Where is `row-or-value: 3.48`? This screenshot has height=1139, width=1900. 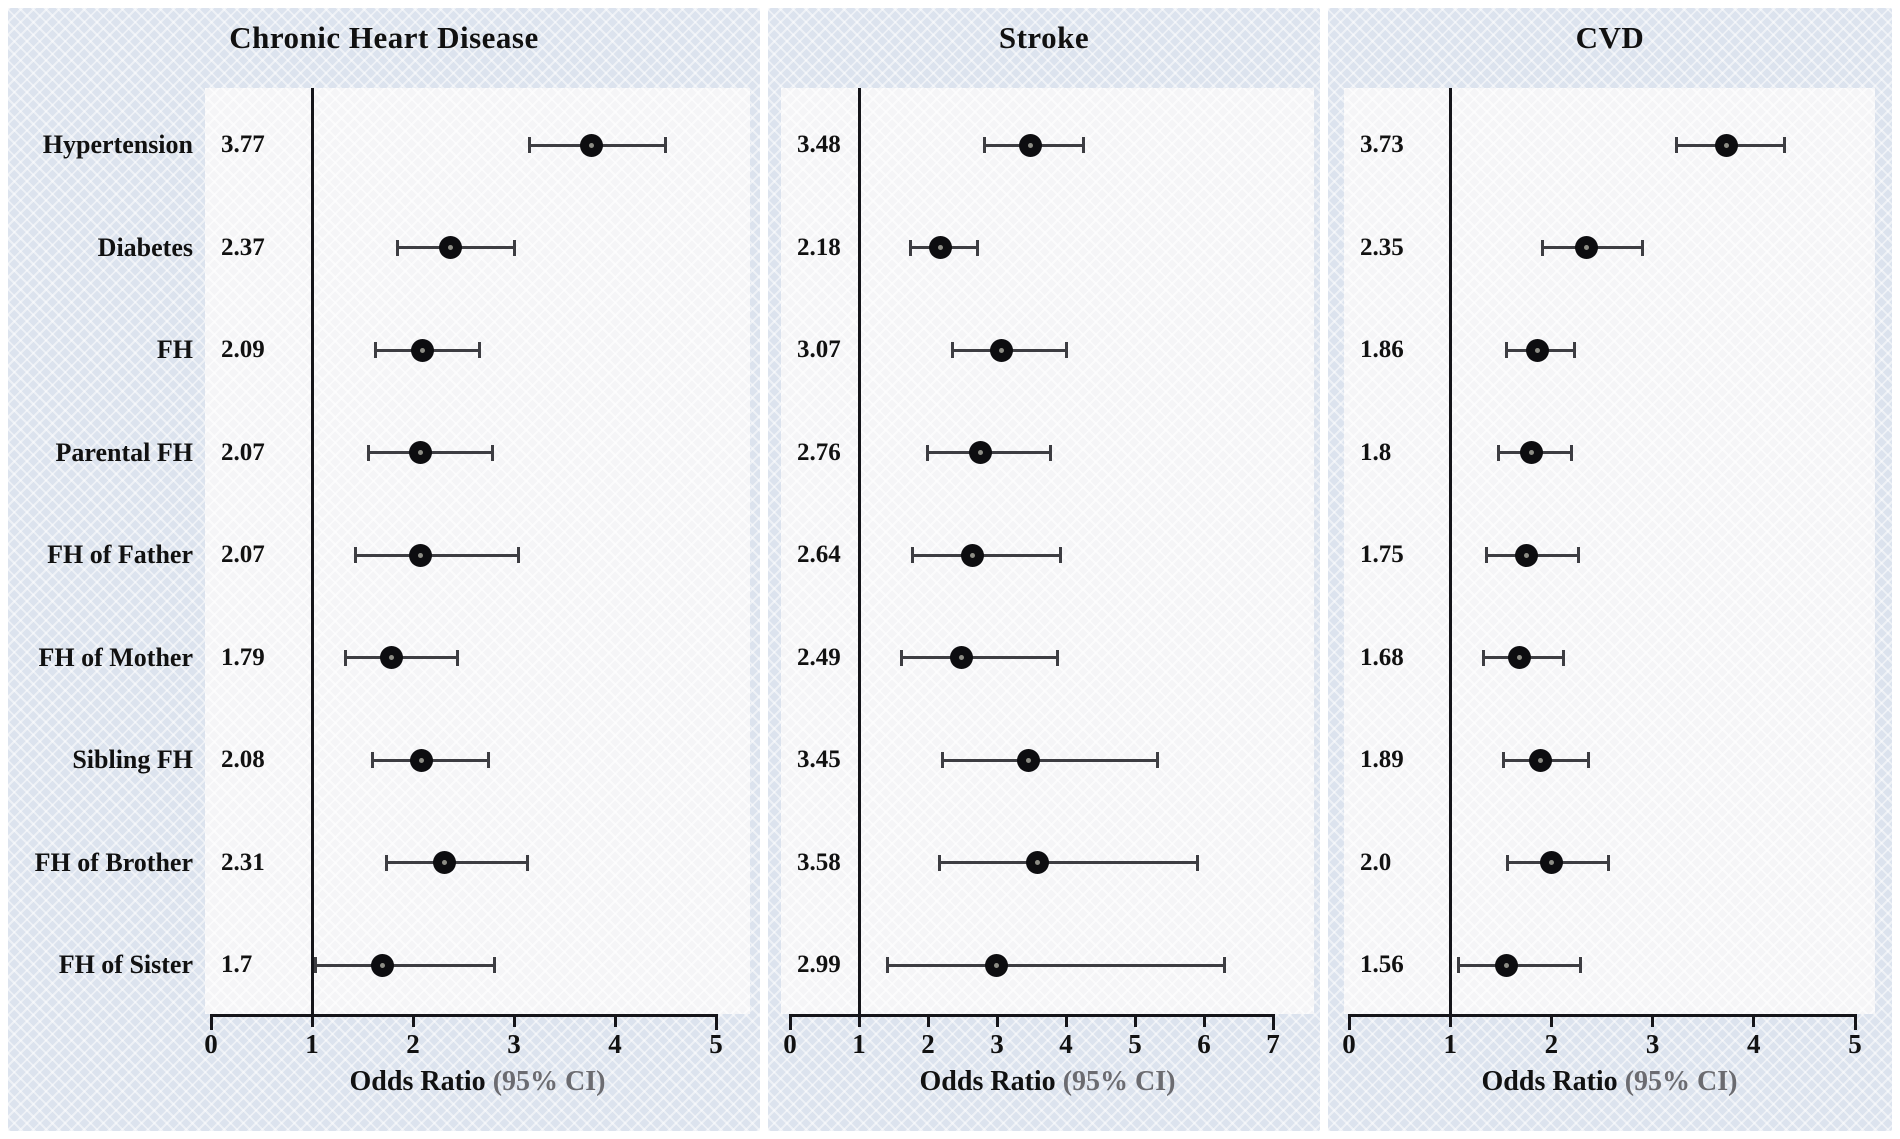 row-or-value: 3.48 is located at coordinates (819, 144).